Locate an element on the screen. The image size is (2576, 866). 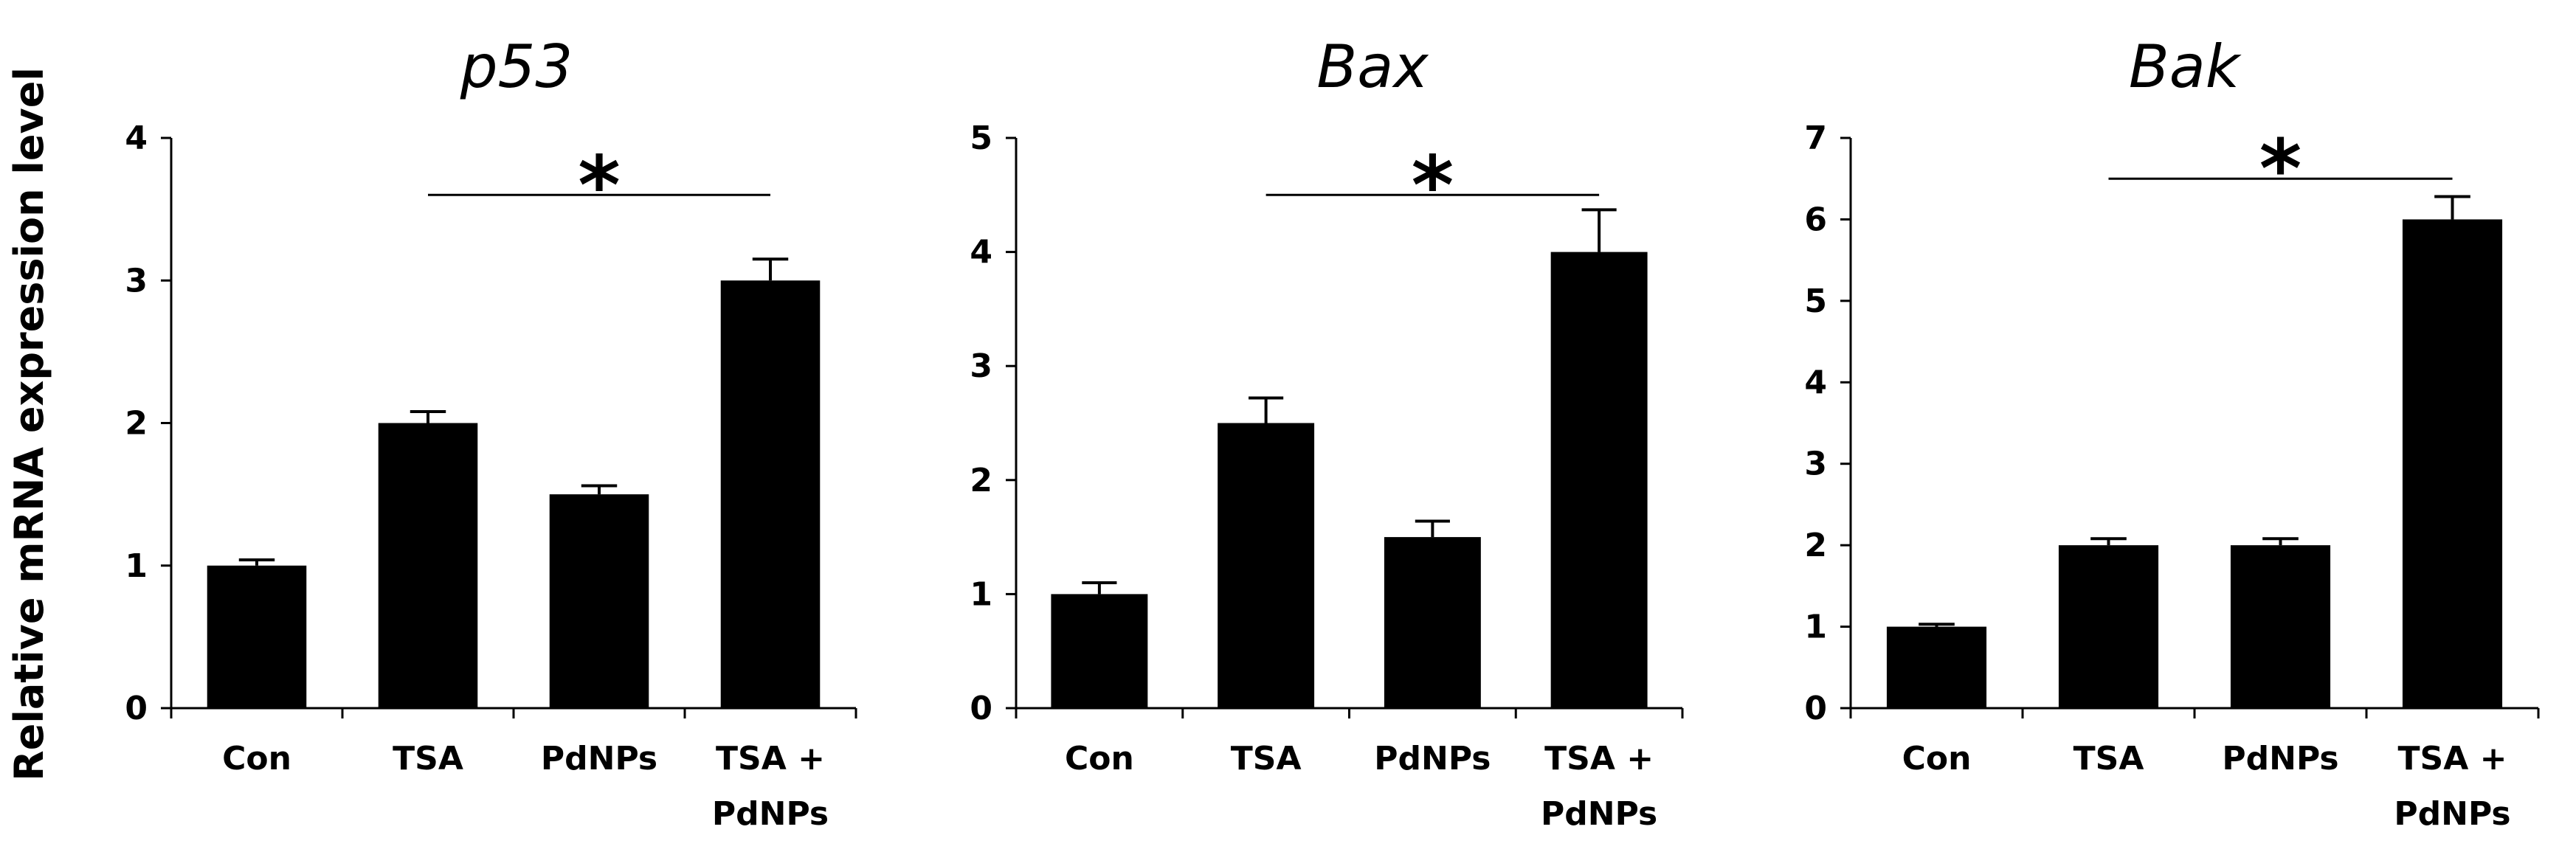
y-tick-label: 6 is located at coordinates (1815, 219).